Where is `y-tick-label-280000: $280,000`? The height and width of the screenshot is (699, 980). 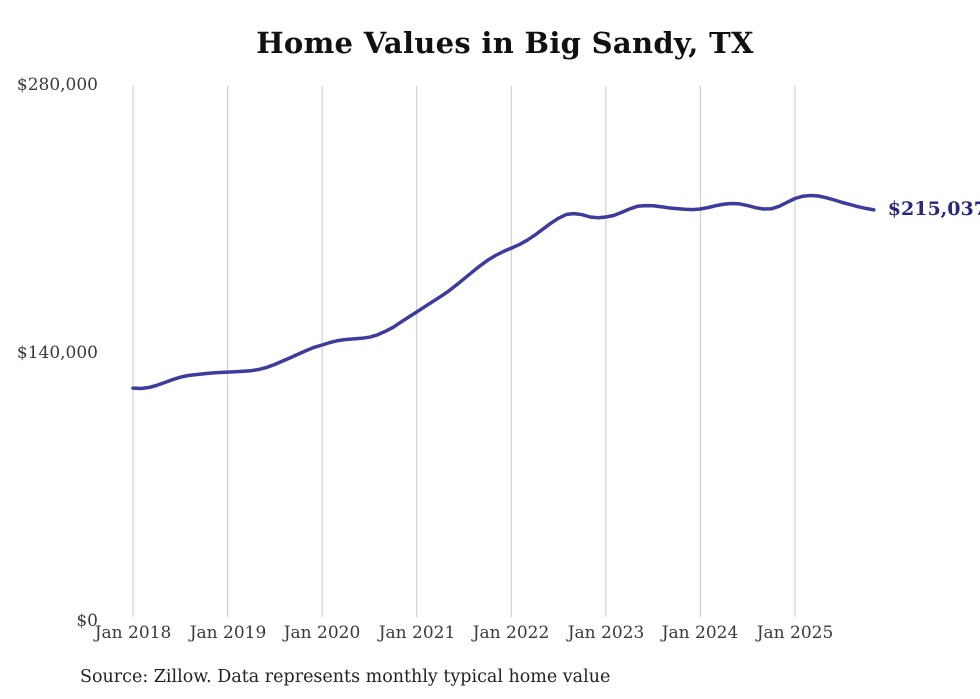 y-tick-label-280000: $280,000 is located at coordinates (57, 85).